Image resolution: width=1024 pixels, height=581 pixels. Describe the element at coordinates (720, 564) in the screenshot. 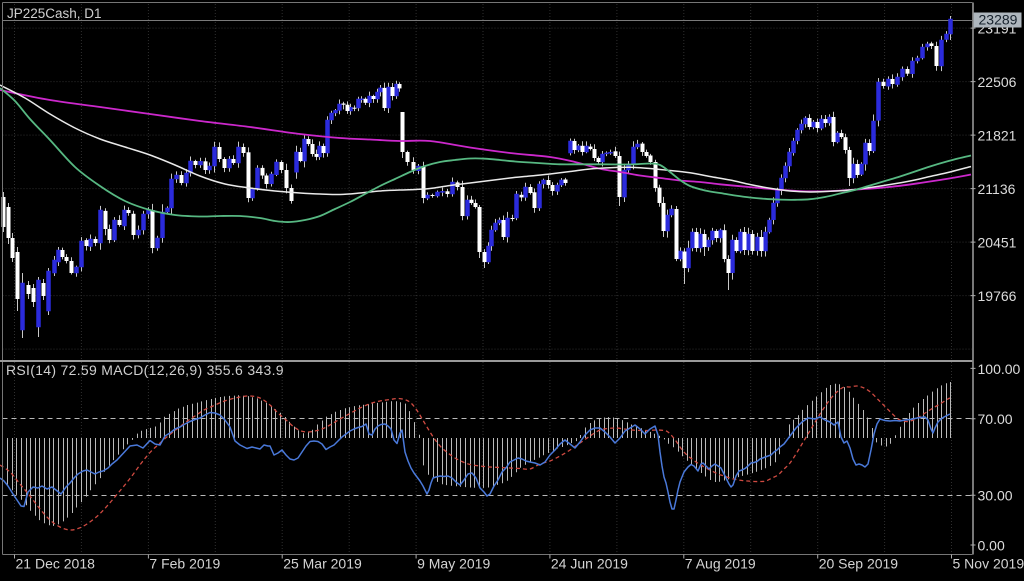

I see `svg-text: 7 Aug 2019` at that location.